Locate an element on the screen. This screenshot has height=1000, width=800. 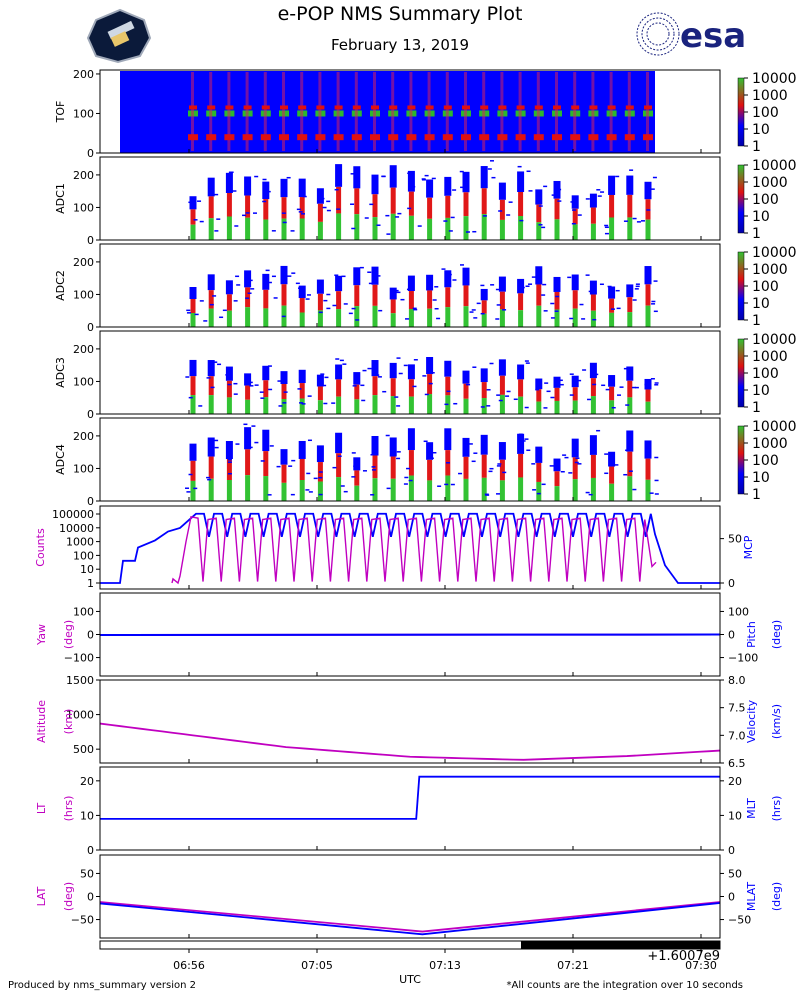
y-tick-label: 100 is located at coordinates (83, 207).